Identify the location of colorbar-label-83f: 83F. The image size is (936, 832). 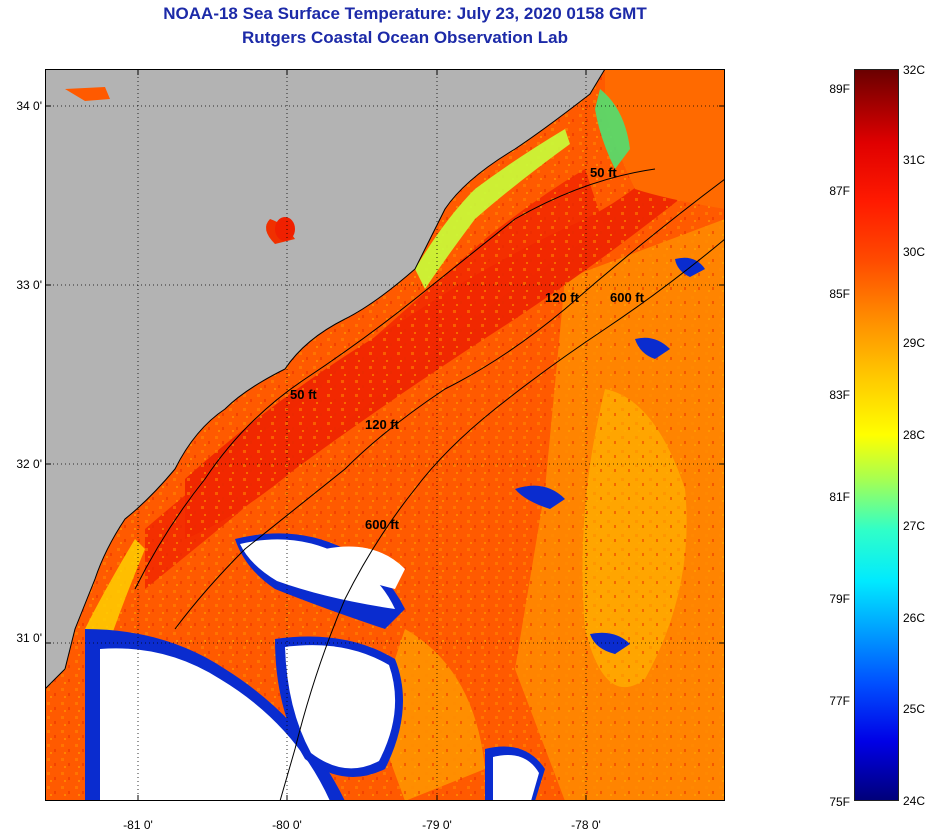
(839, 395).